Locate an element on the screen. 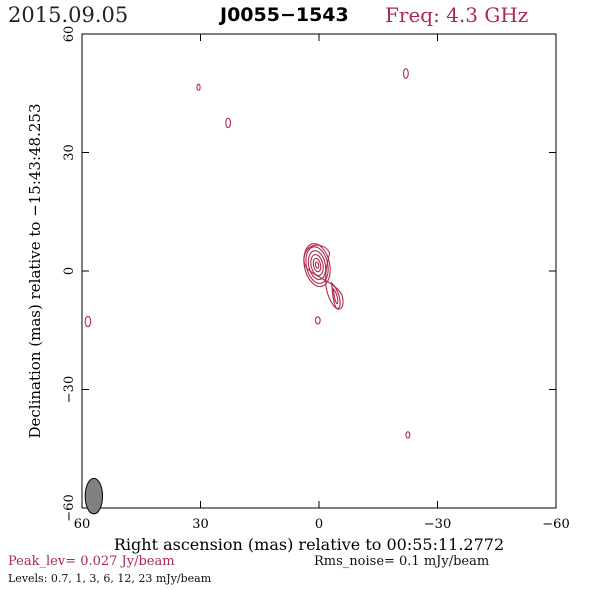  jet-contour-inner is located at coordinates (335, 296).